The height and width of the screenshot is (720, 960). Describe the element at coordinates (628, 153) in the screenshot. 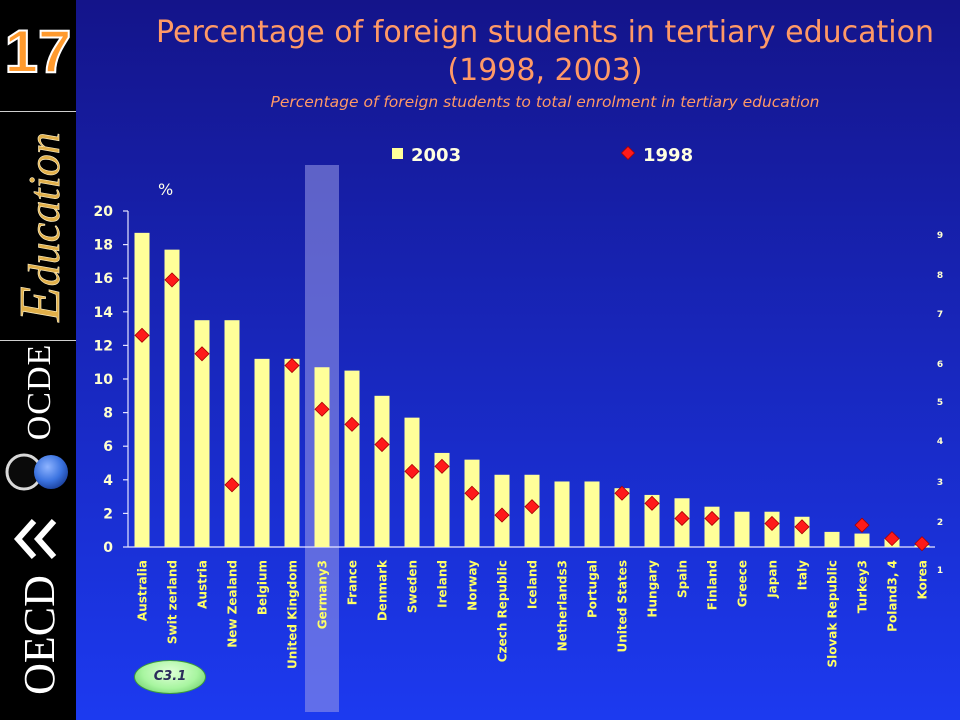

I see `legend-marker-1998` at that location.